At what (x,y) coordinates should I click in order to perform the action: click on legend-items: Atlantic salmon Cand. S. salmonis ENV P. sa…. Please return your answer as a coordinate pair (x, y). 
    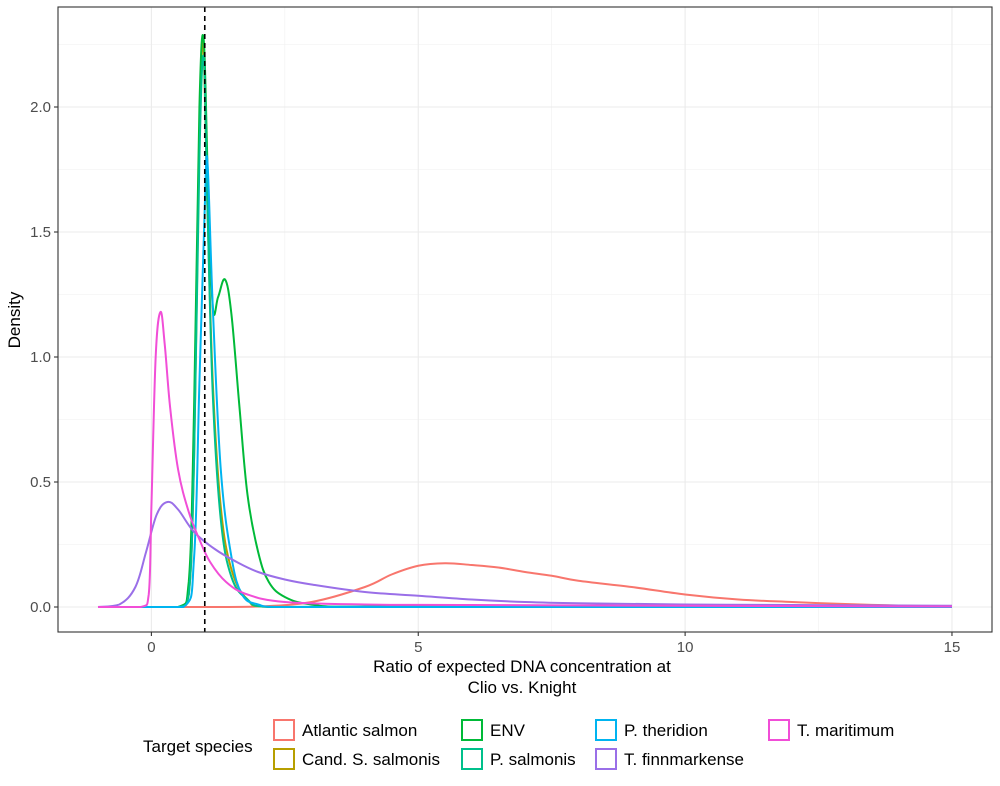
    Looking at the image, I should click on (583, 744).